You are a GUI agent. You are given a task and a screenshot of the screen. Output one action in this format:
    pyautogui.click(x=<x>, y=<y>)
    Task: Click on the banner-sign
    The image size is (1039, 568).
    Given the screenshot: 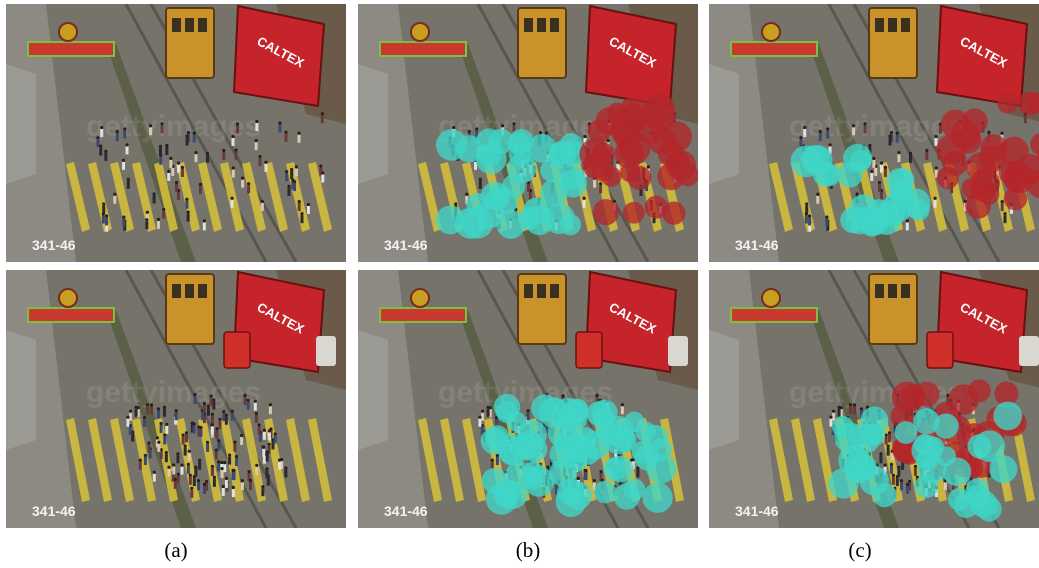 What is the action you would take?
    pyautogui.click(x=71, y=49)
    